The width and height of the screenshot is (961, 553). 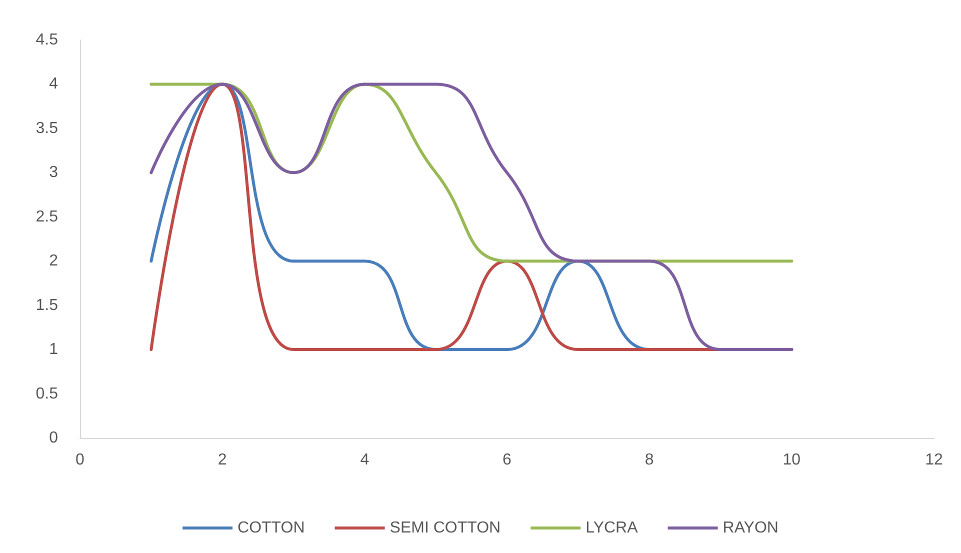 I want to click on y-tick-label: 0, so click(x=53, y=438).